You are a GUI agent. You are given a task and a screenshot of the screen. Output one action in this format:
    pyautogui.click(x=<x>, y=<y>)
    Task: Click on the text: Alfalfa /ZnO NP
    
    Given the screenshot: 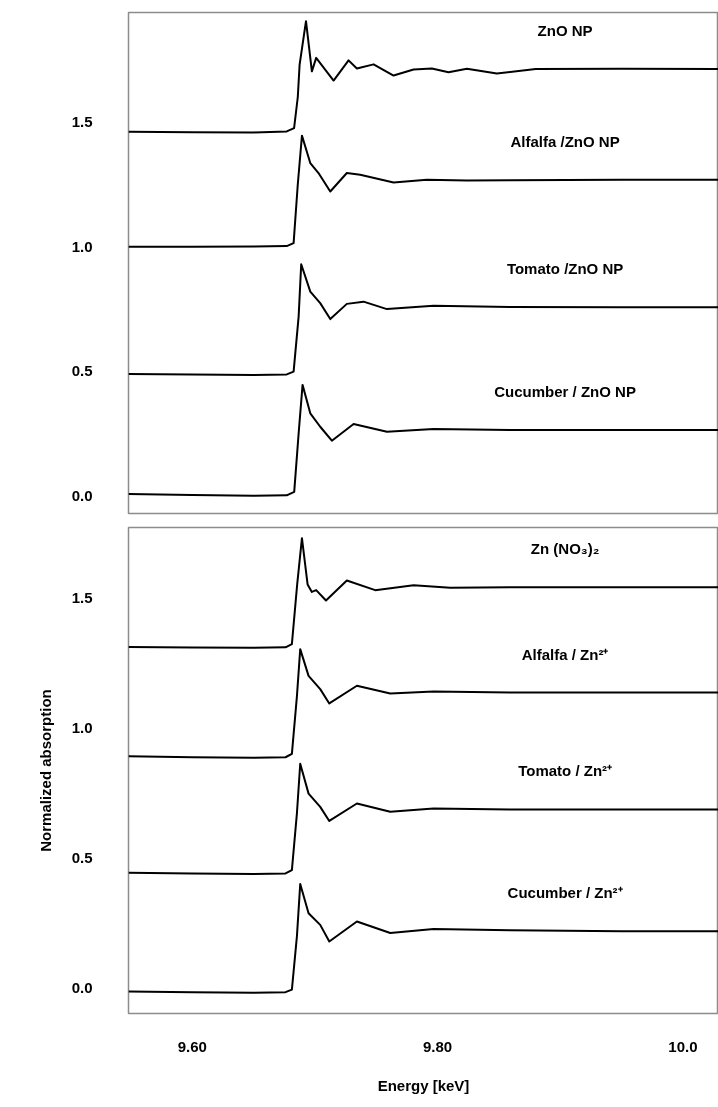 What is the action you would take?
    pyautogui.click(x=565, y=141)
    